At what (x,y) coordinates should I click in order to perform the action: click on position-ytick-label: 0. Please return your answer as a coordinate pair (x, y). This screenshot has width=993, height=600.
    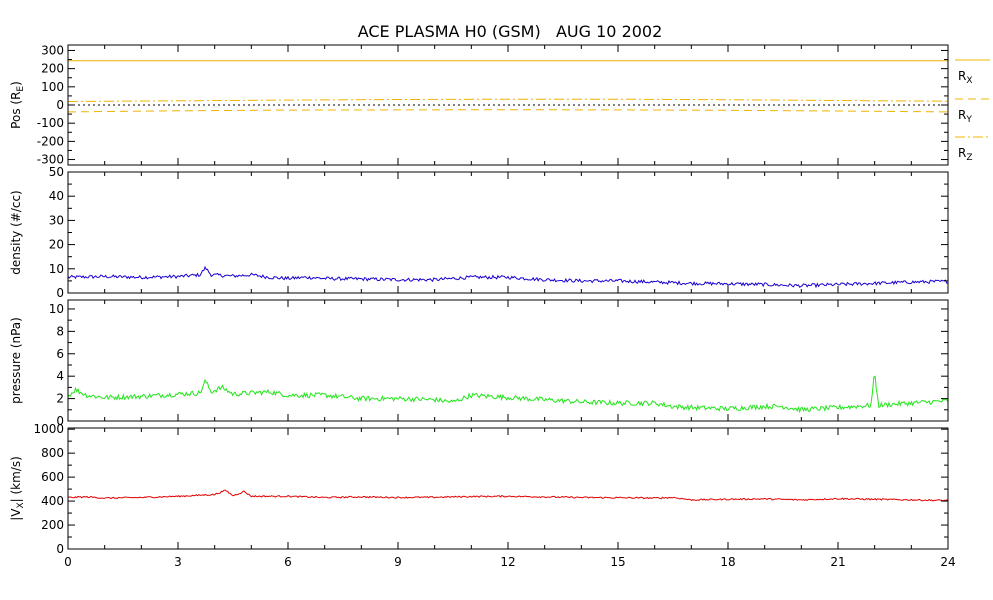
    Looking at the image, I should click on (60, 105).